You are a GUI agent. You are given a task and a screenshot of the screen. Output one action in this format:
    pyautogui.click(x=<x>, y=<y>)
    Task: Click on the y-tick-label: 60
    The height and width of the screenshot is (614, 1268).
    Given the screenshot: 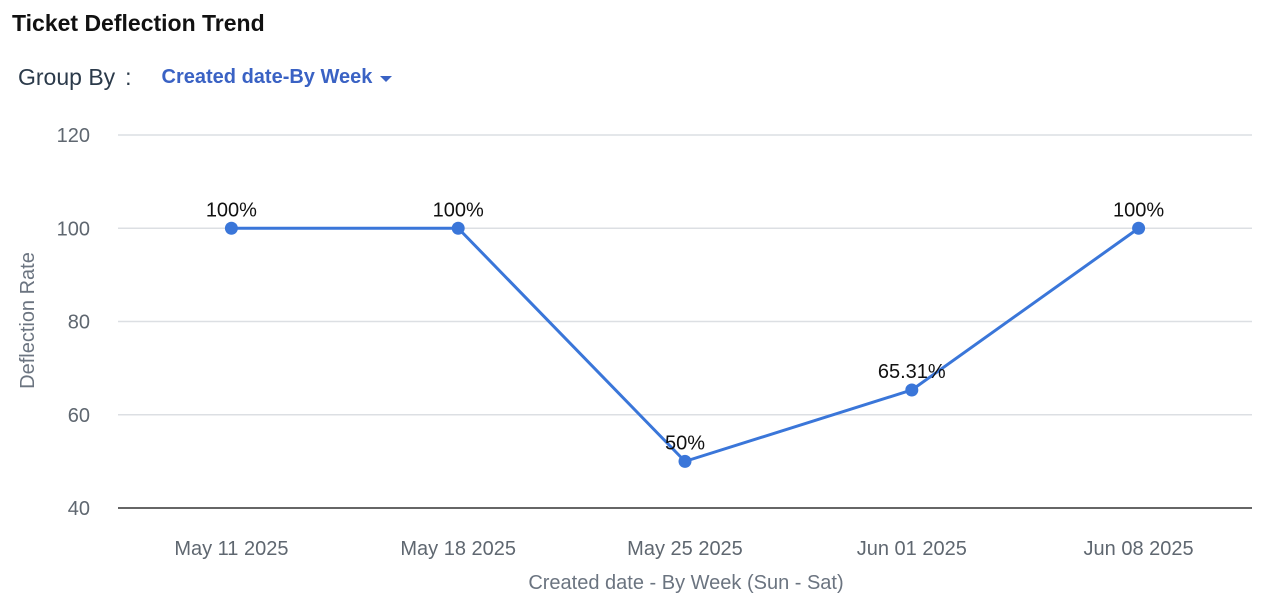 What is the action you would take?
    pyautogui.click(x=79, y=416)
    